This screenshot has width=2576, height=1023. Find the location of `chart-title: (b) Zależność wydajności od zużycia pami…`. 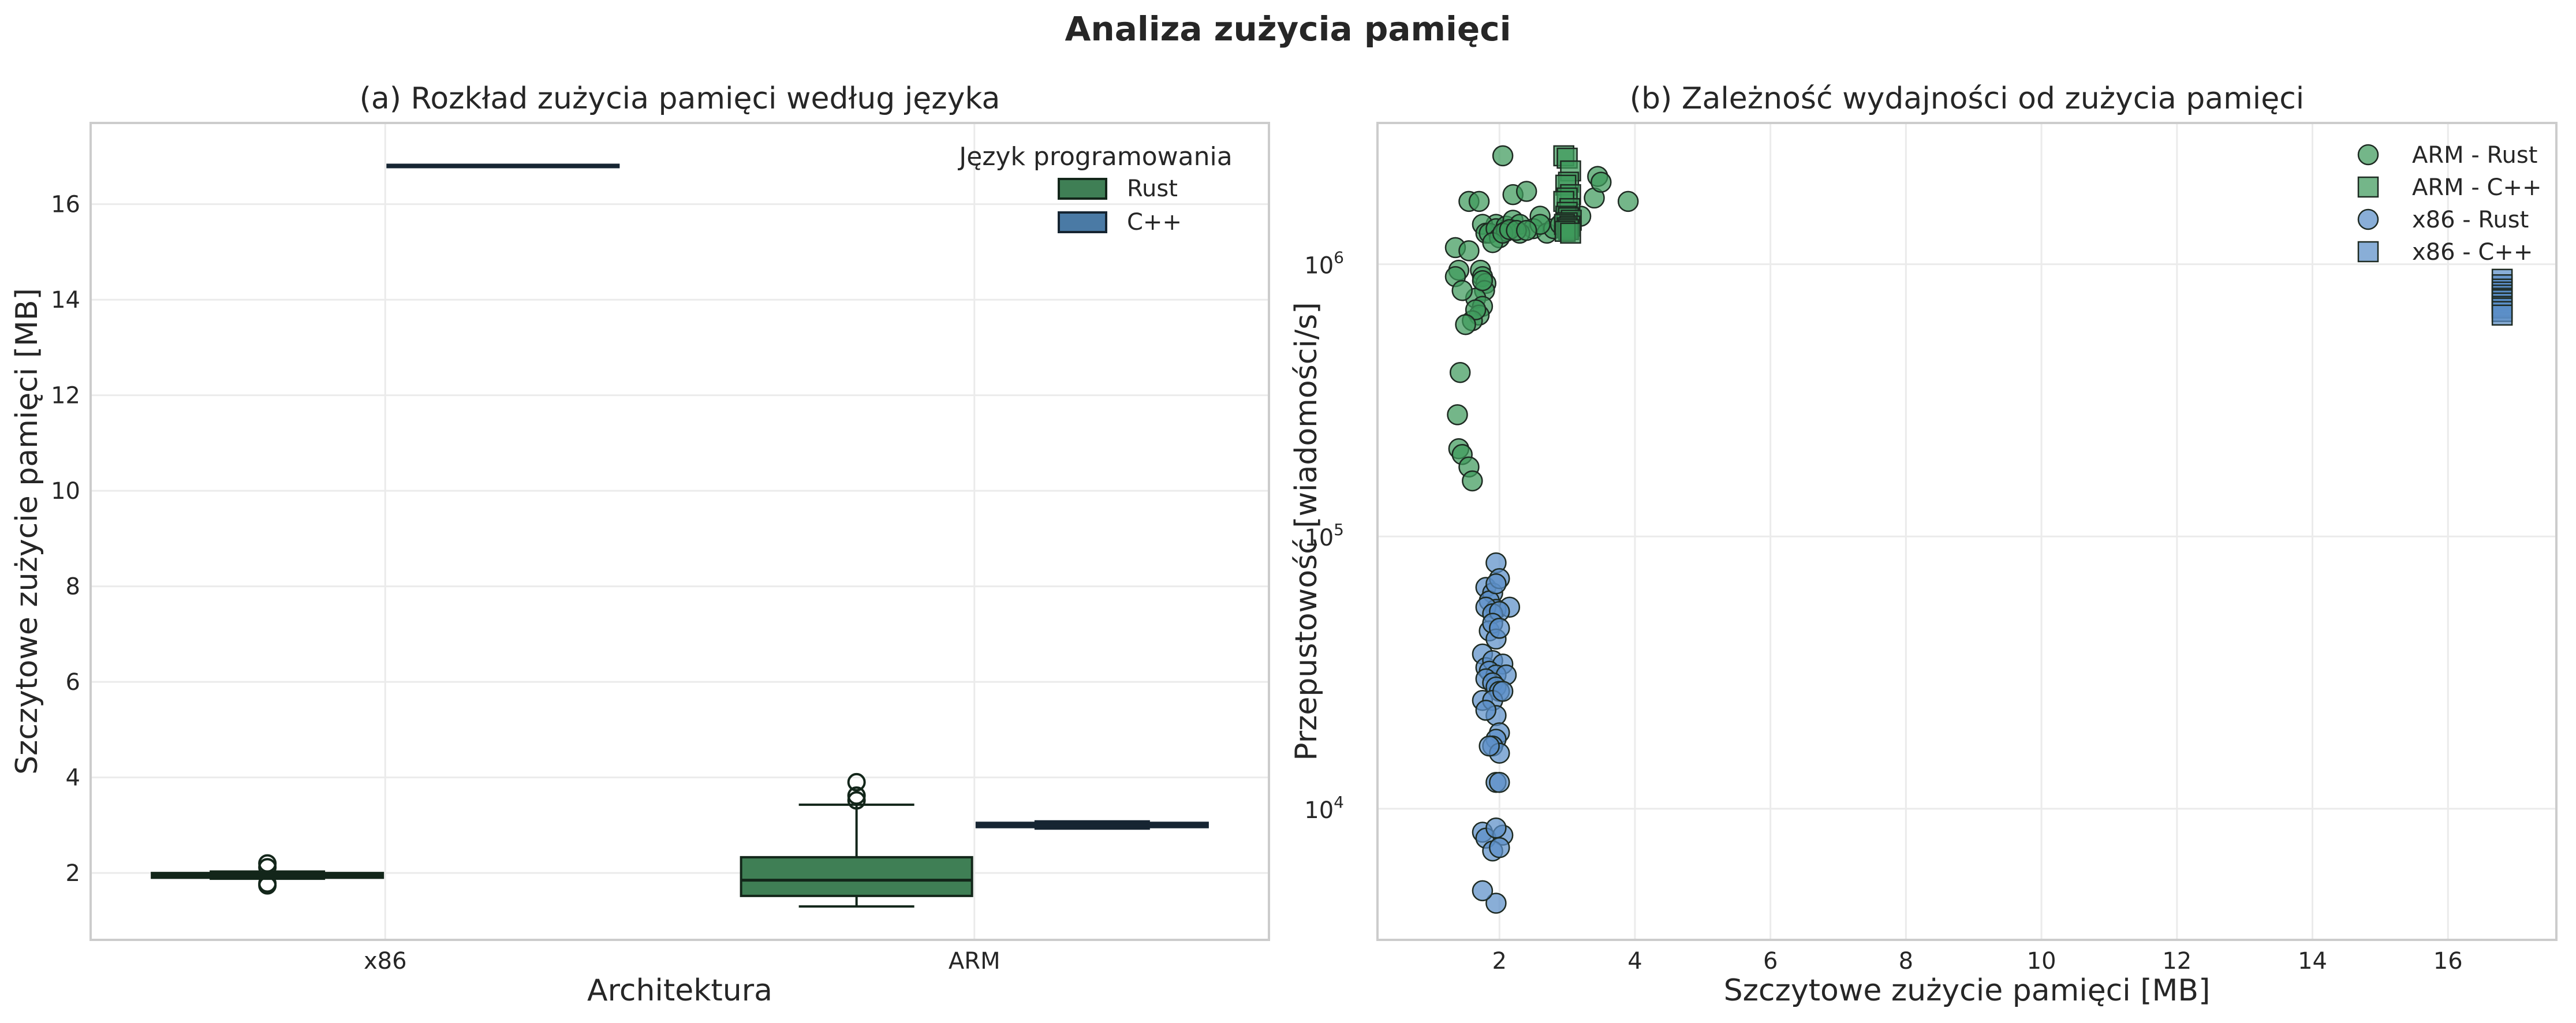

chart-title: (b) Zależność wydajności od zużycia pami… is located at coordinates (1967, 98).